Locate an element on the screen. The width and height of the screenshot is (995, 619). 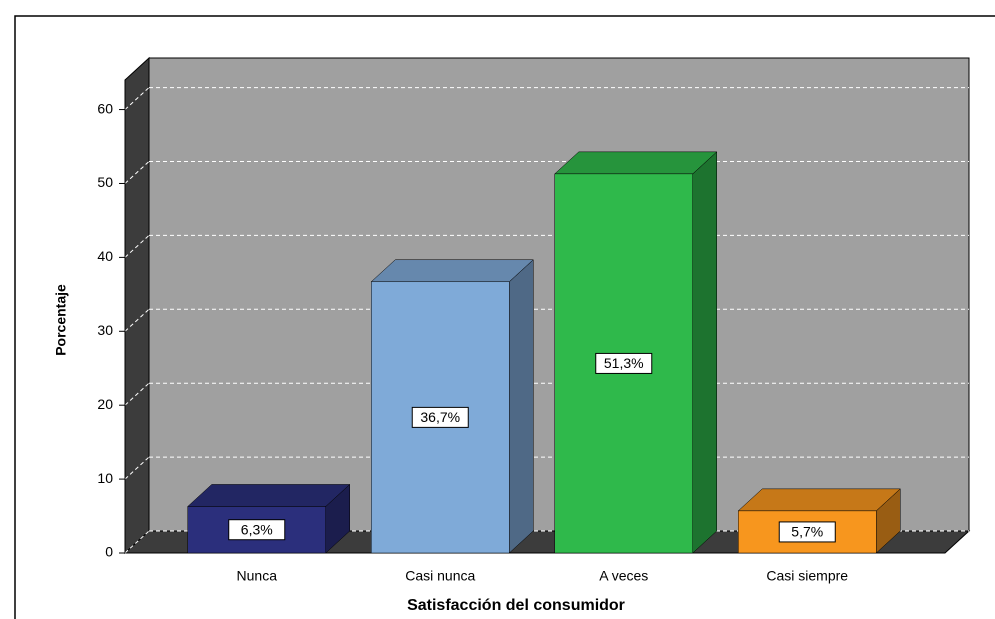
value-label: 6,3% is located at coordinates (257, 529).